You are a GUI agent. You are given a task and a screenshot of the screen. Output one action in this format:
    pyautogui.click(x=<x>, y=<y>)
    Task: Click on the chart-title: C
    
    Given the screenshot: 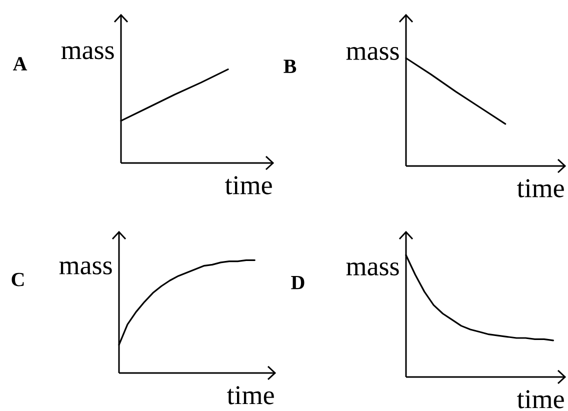 What is the action you would take?
    pyautogui.click(x=18, y=279)
    